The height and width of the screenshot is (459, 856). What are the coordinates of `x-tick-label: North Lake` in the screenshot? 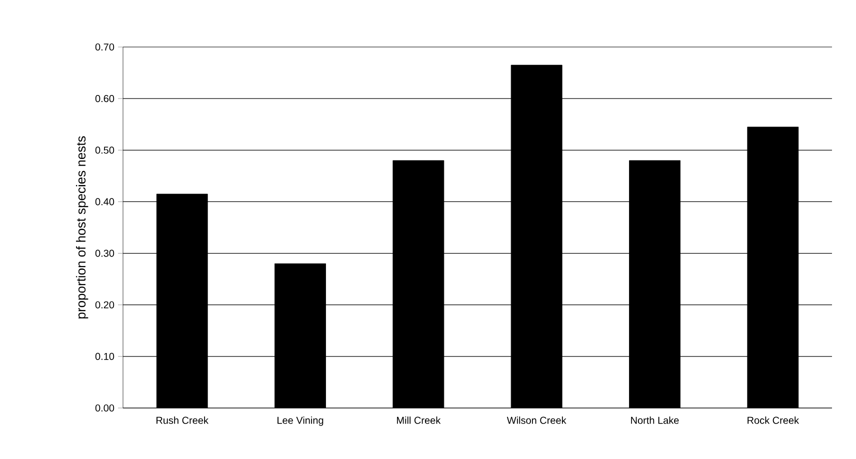 It's located at (655, 420).